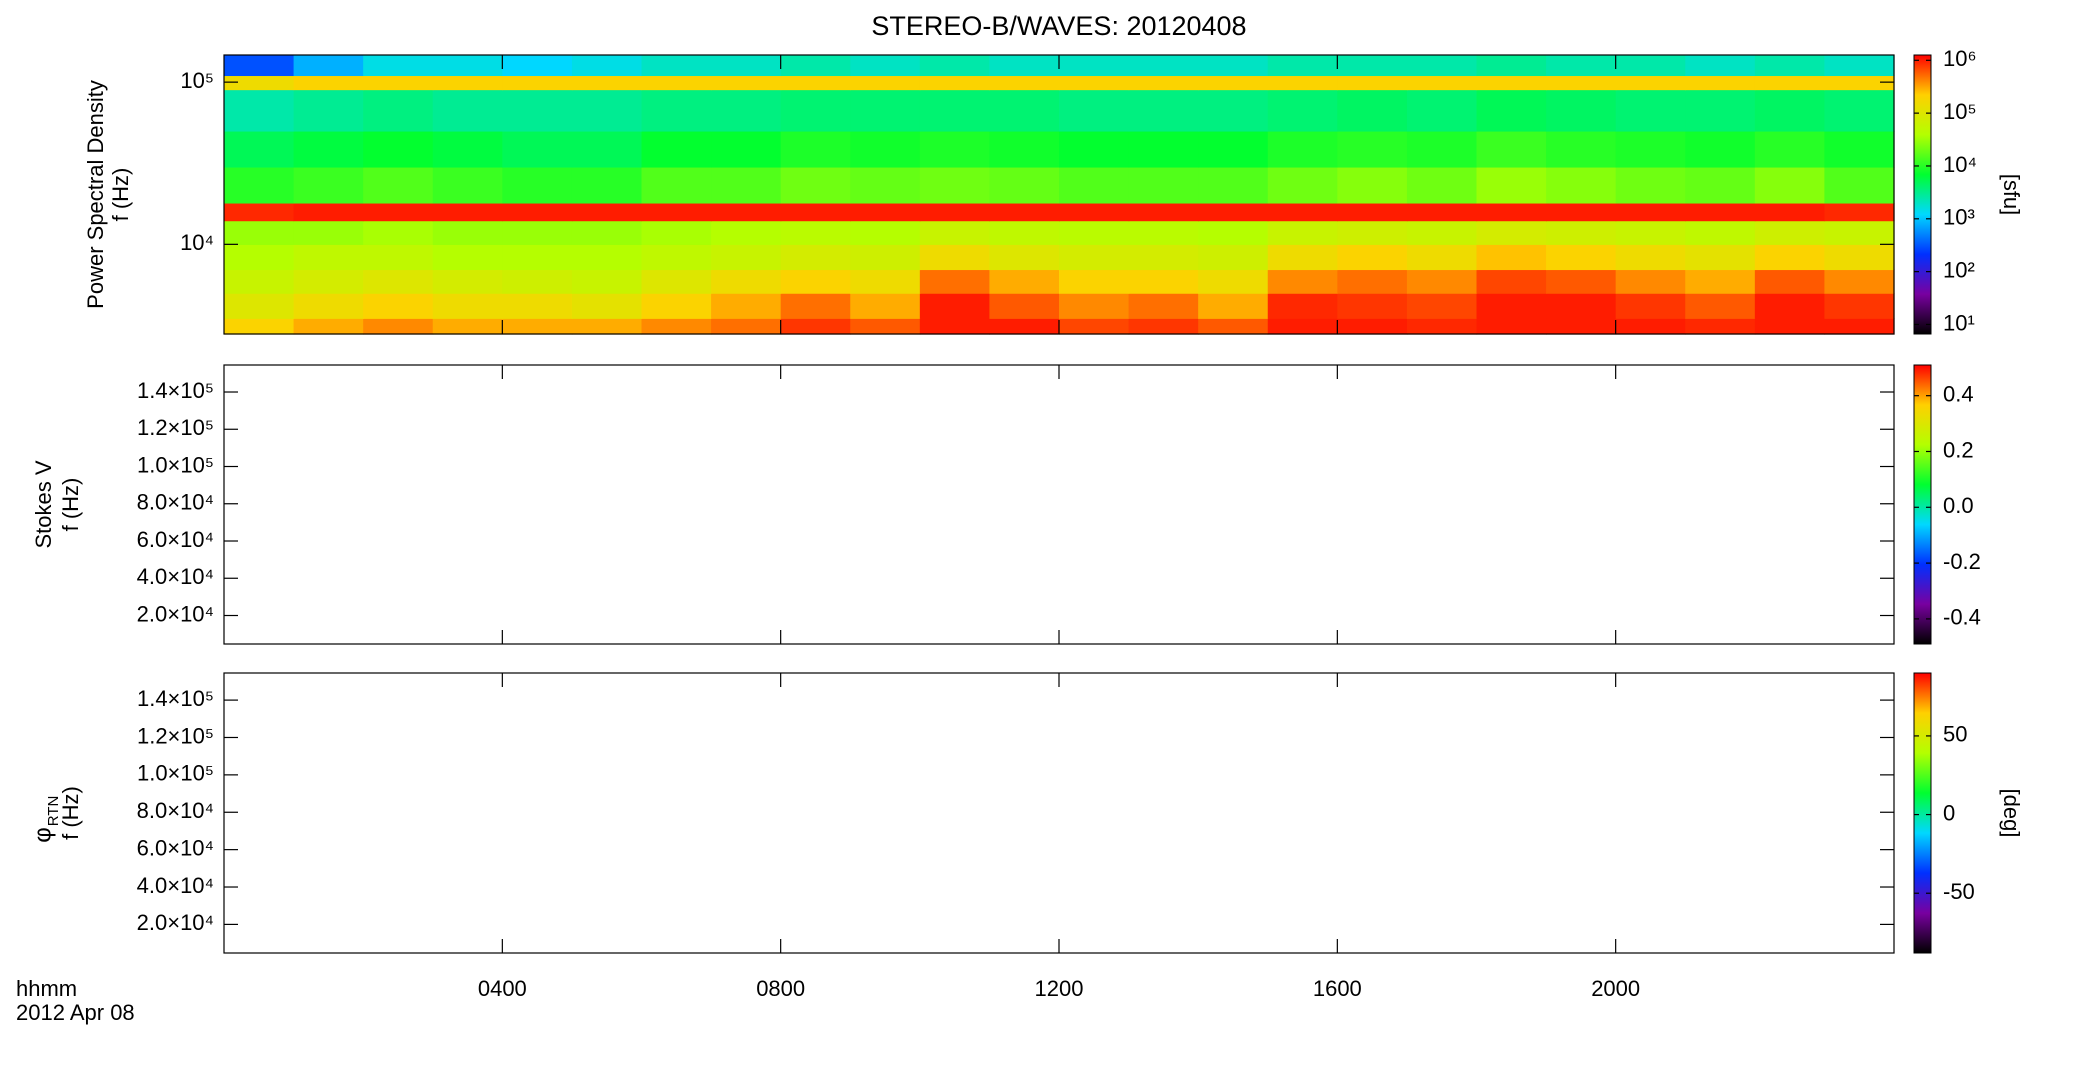  Describe the element at coordinates (1615, 988) in the screenshot. I see `x-tick-label: 2000` at that location.